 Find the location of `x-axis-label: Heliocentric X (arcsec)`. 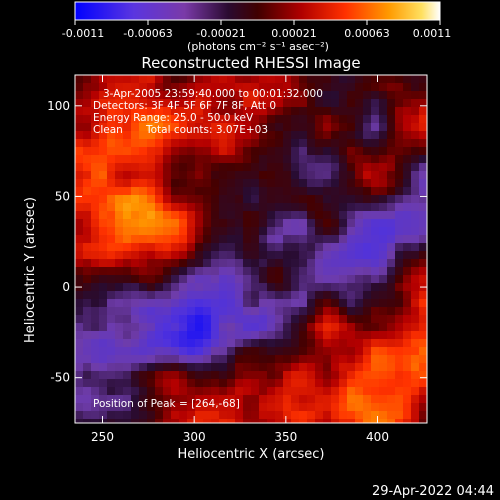

x-axis-label: Heliocentric X (arcsec) is located at coordinates (251, 454).